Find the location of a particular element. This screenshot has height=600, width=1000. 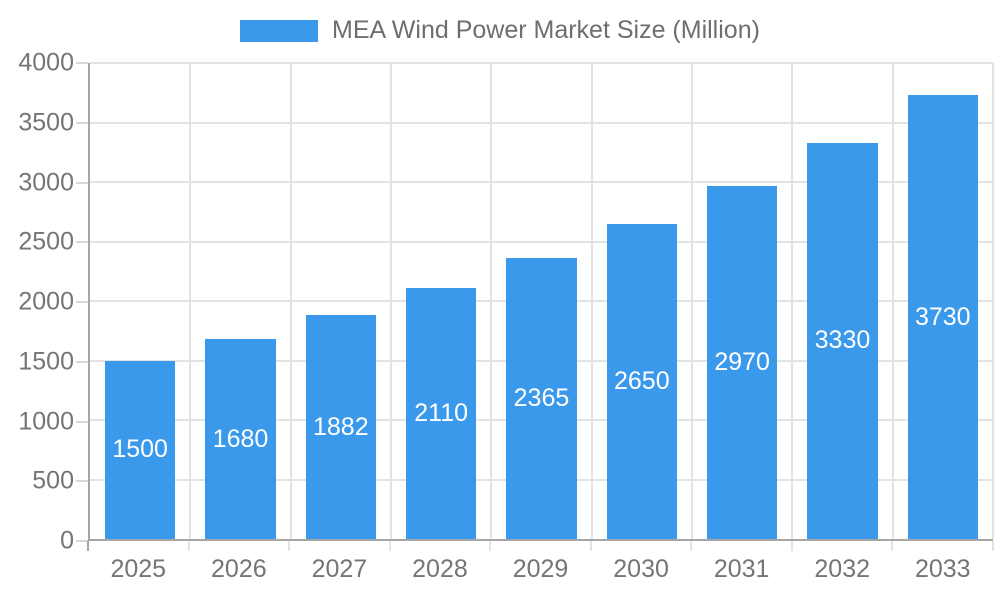

x-axis-ticks is located at coordinates (540, 546).